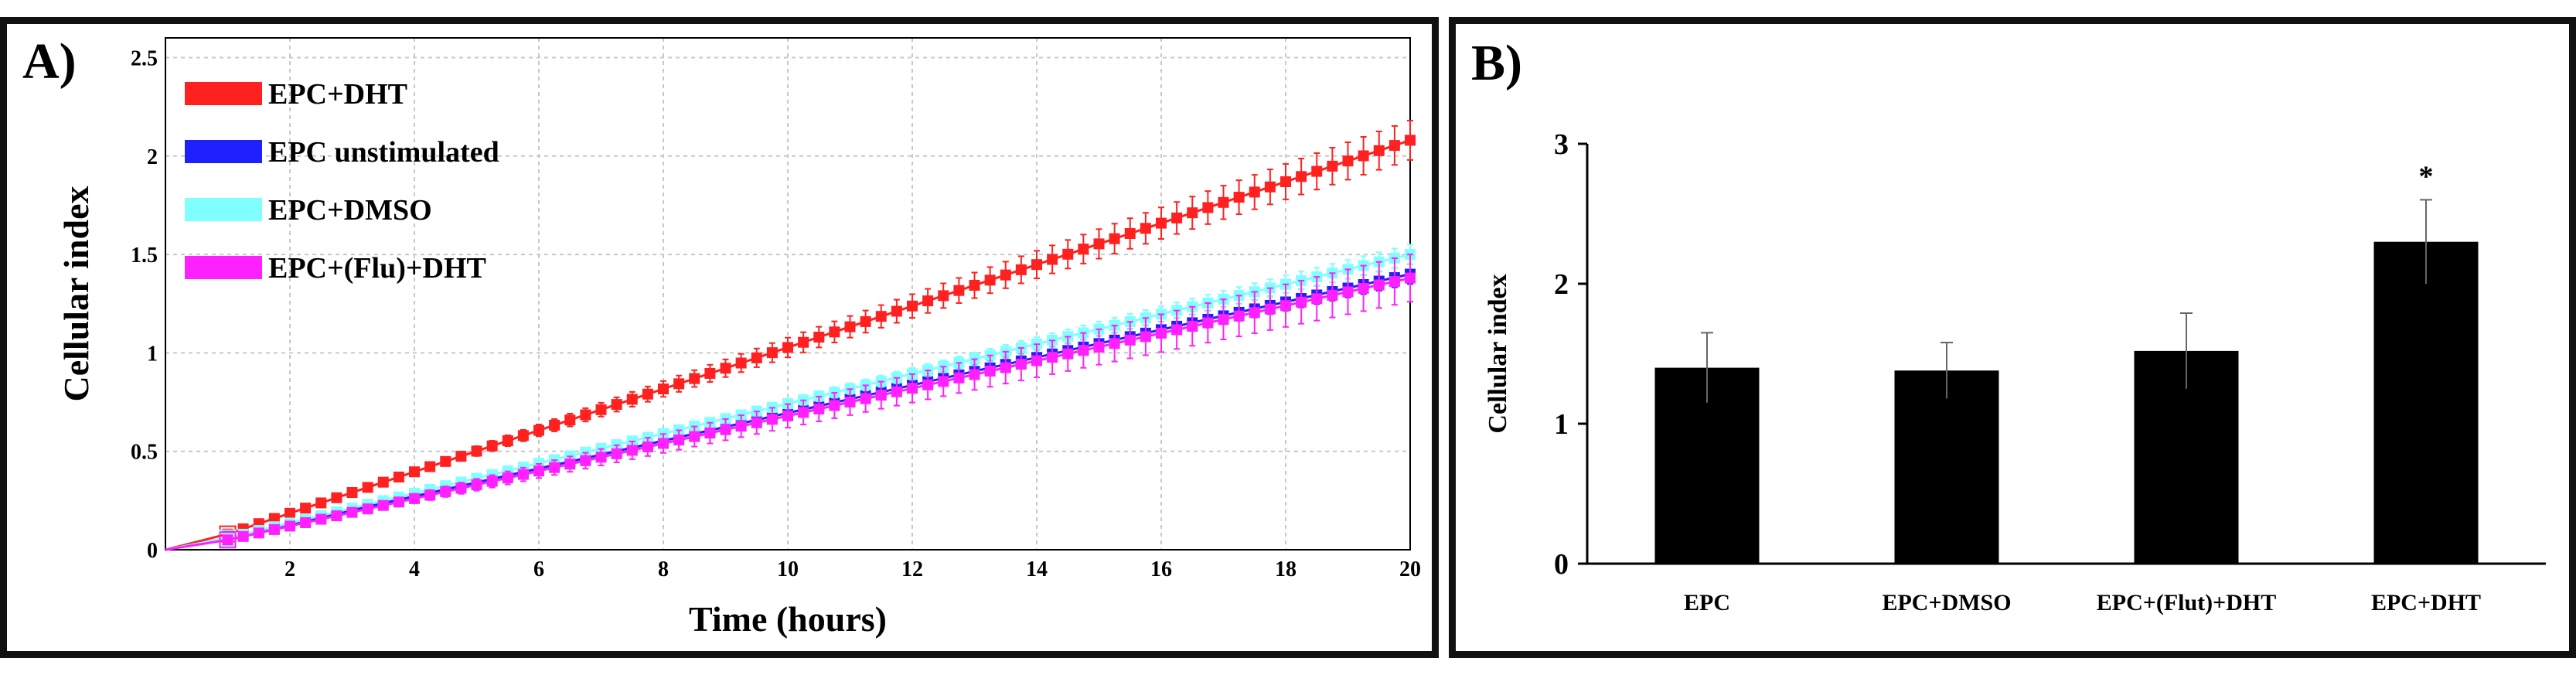  What do you see at coordinates (228, 540) in the screenshot?
I see `knee-marker` at bounding box center [228, 540].